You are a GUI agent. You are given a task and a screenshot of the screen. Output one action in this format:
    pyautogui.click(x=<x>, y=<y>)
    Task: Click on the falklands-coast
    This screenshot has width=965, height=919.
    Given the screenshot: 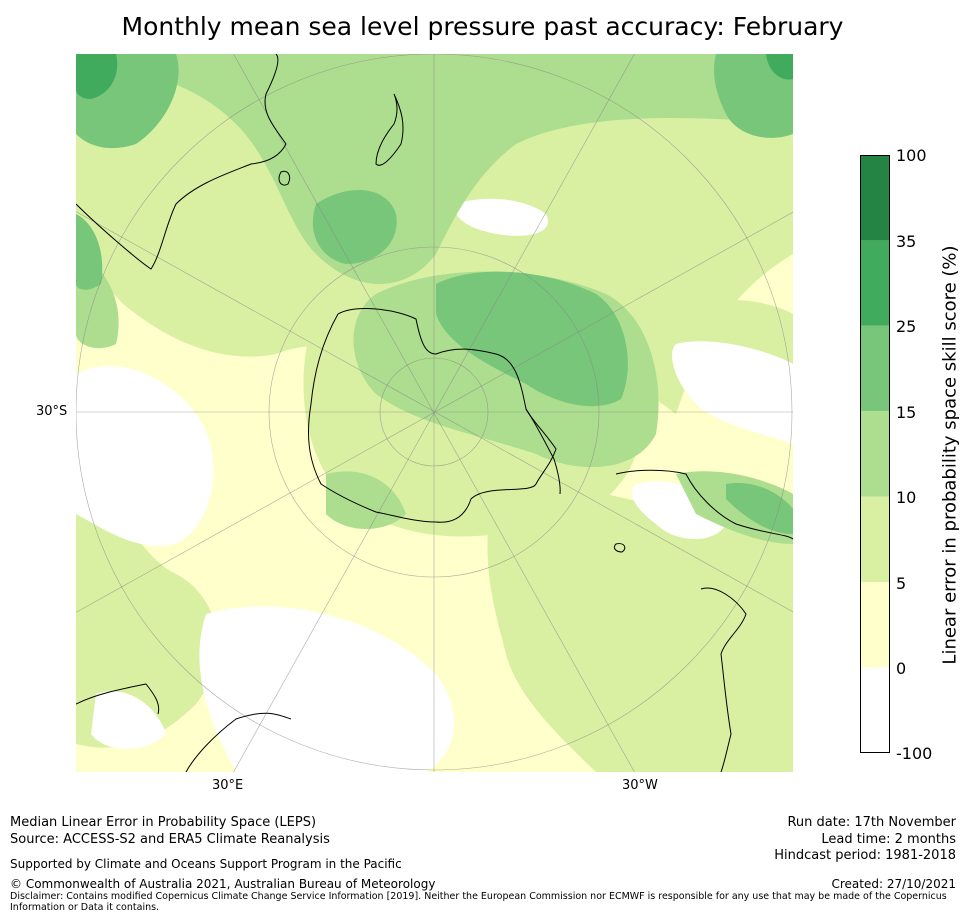 What is the action you would take?
    pyautogui.click(x=619, y=548)
    